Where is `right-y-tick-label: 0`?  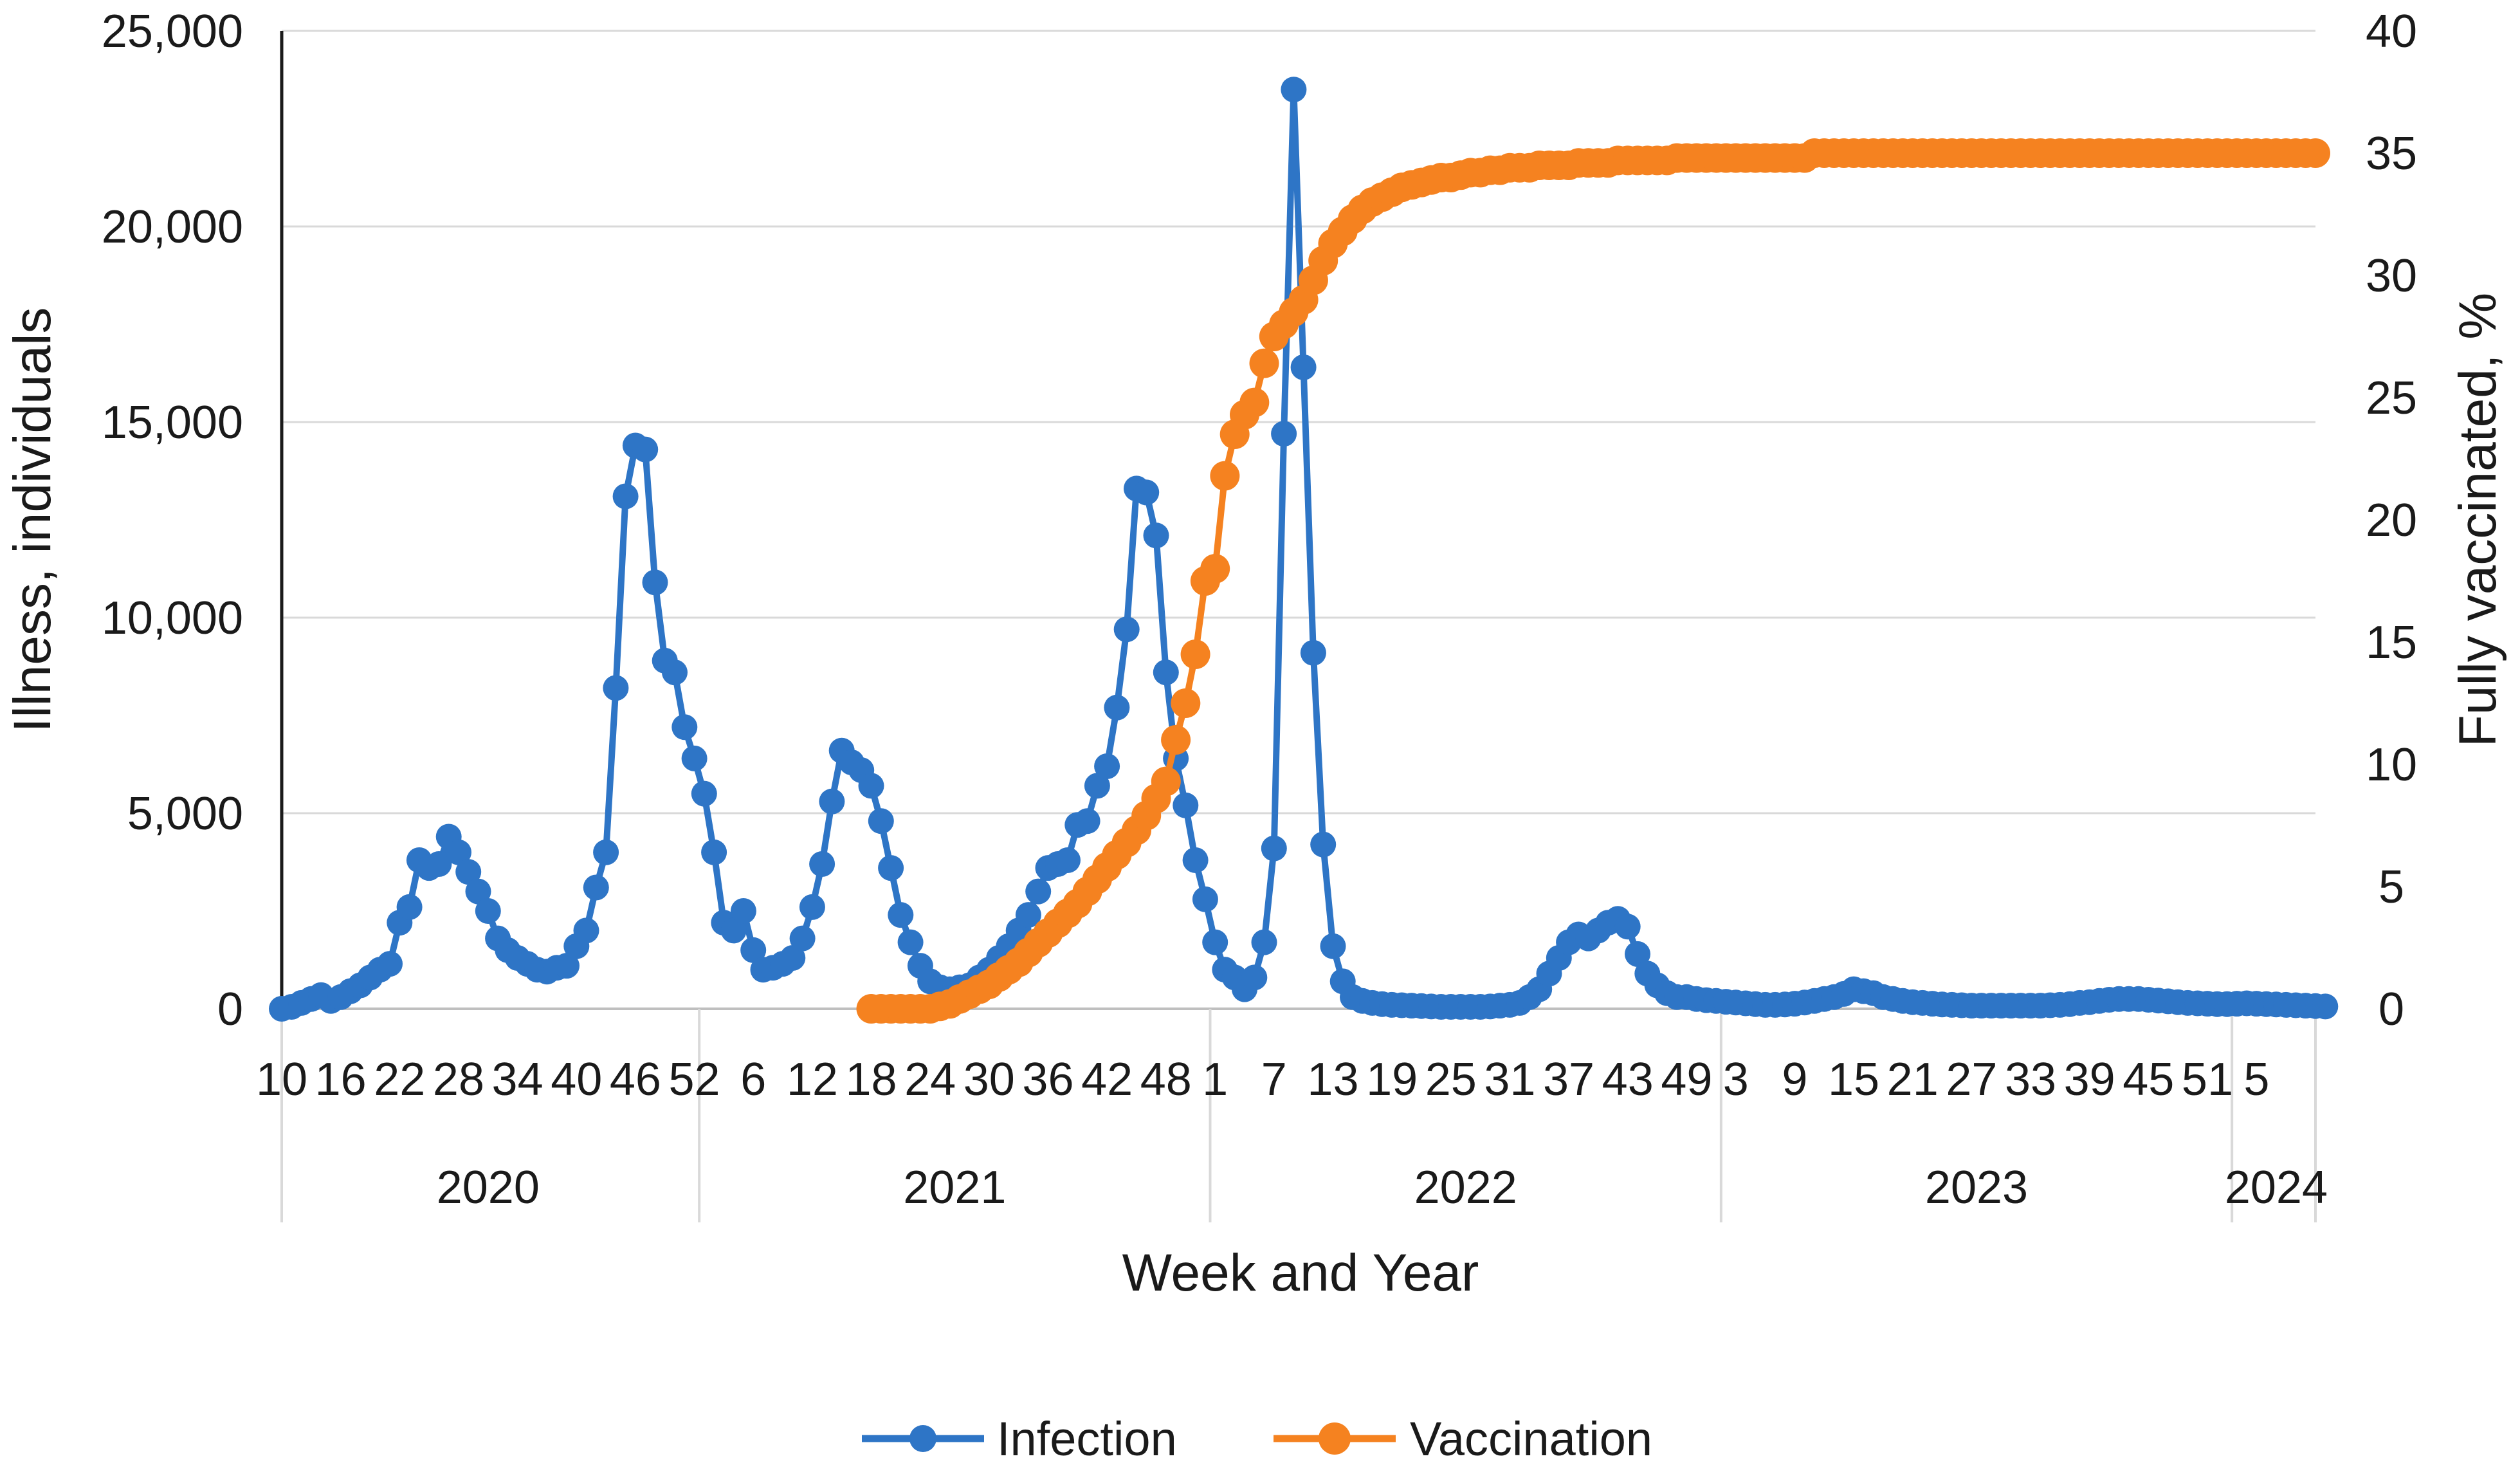
right-y-tick-label: 0 is located at coordinates (2391, 1009).